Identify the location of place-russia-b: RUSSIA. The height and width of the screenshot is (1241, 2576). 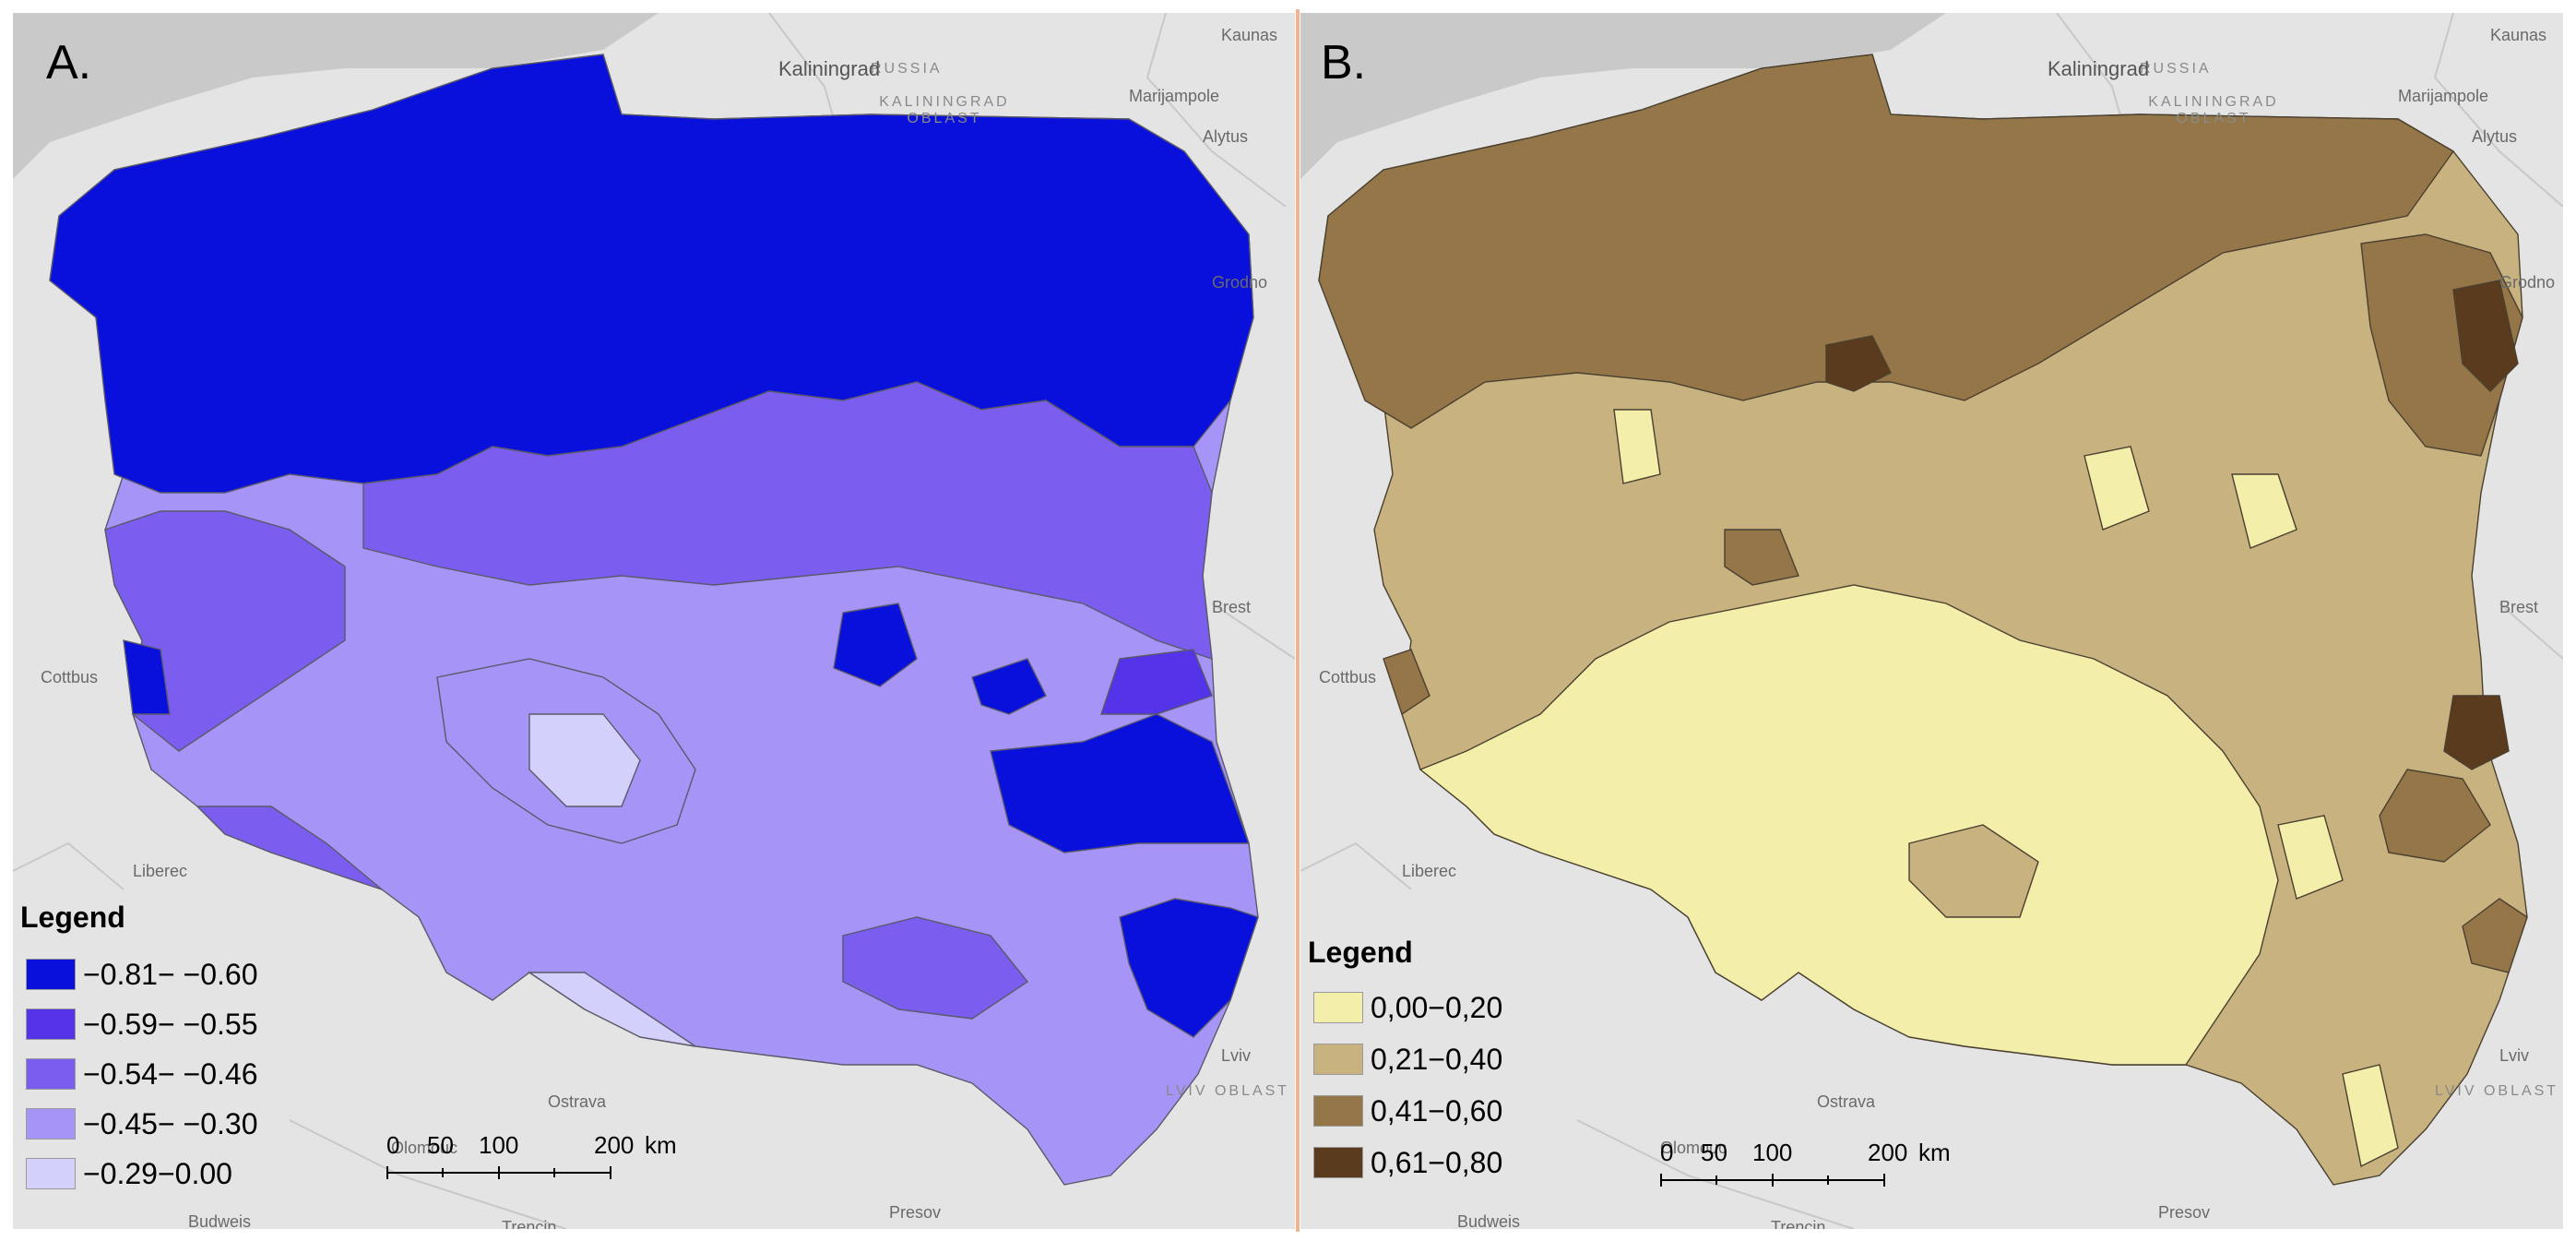
(2176, 69).